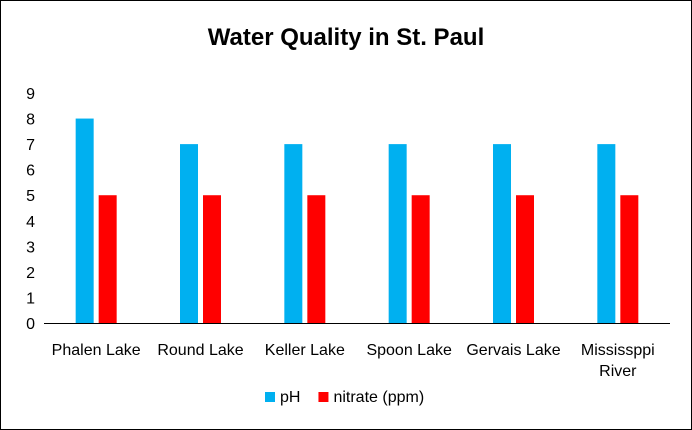  Describe the element at coordinates (200, 350) in the screenshot. I see `x-tick-label: Round Lake` at that location.